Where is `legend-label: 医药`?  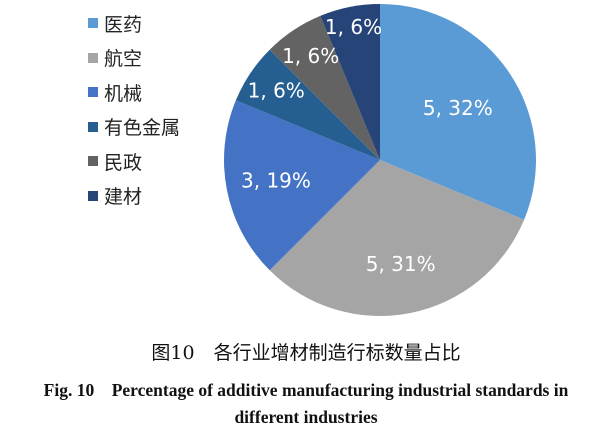 legend-label: 医药 is located at coordinates (123, 24).